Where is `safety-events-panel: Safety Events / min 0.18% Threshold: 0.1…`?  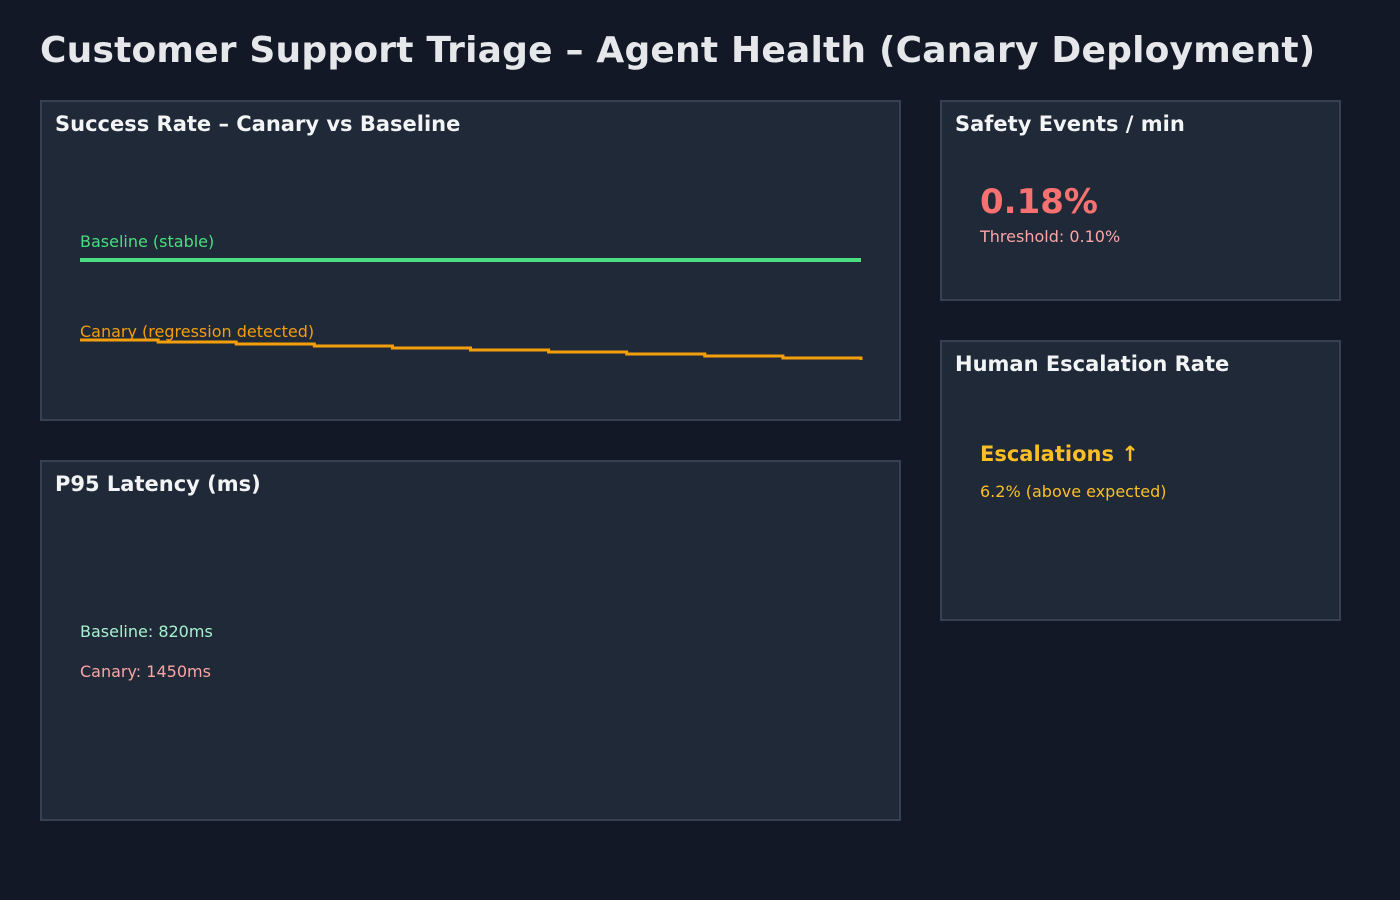
safety-events-panel: Safety Events / min 0.18% Threshold: 0.1… is located at coordinates (1140, 200).